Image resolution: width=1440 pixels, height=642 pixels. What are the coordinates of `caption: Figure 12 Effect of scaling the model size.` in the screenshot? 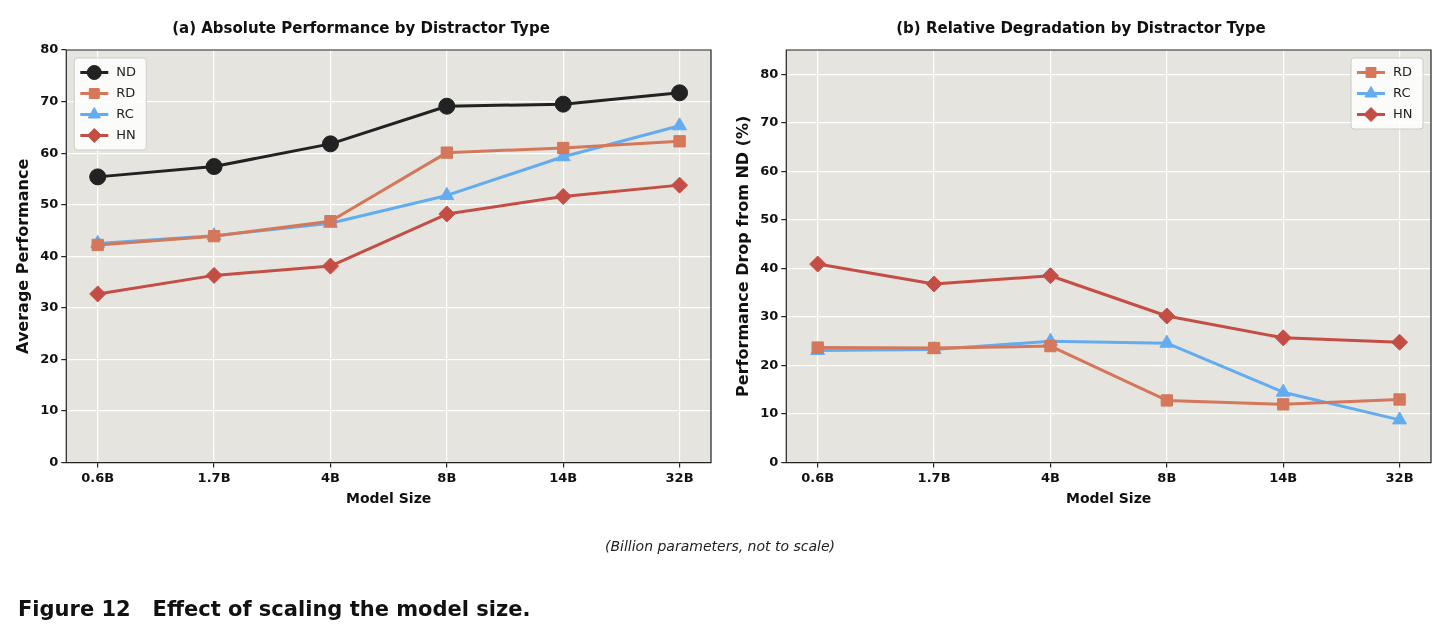 It's located at (274, 609).